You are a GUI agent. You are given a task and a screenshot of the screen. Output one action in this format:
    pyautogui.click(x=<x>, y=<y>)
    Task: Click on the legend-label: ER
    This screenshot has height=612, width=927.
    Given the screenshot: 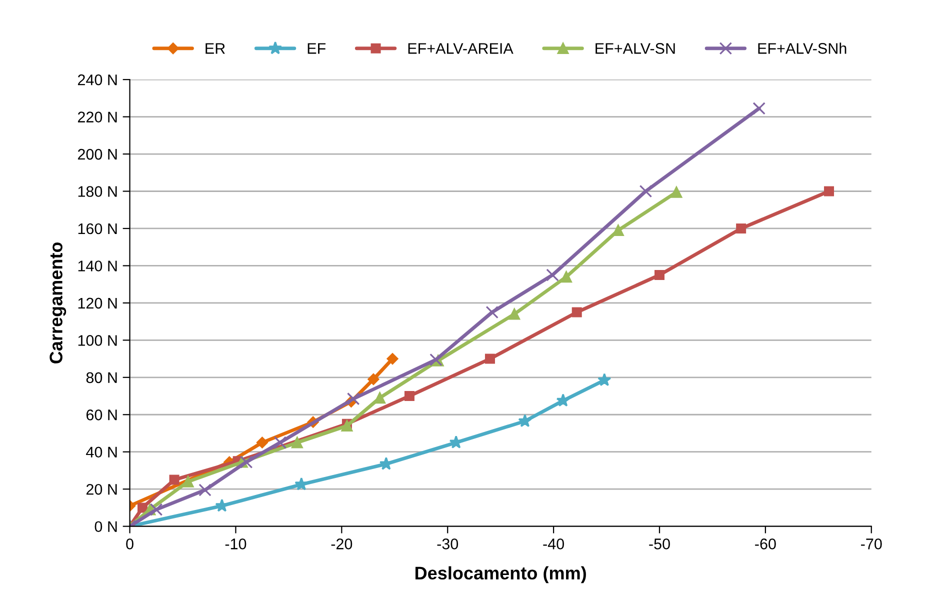 What is the action you would take?
    pyautogui.click(x=215, y=48)
    